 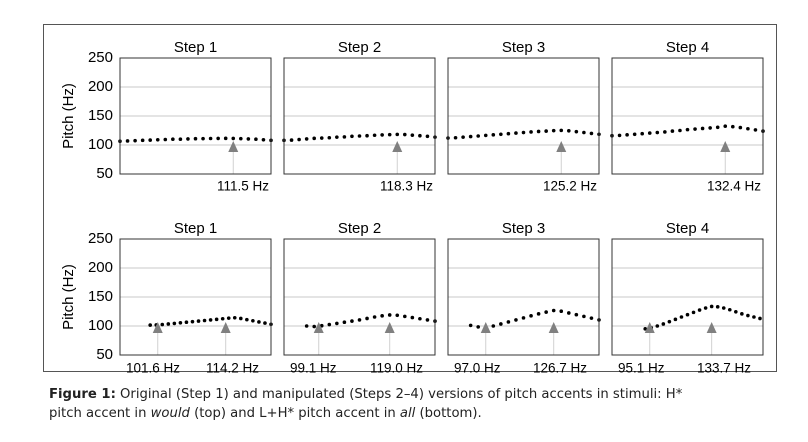 What do you see at coordinates (477, 367) in the screenshot?
I see `valley-hz-label: 97.0 Hz` at bounding box center [477, 367].